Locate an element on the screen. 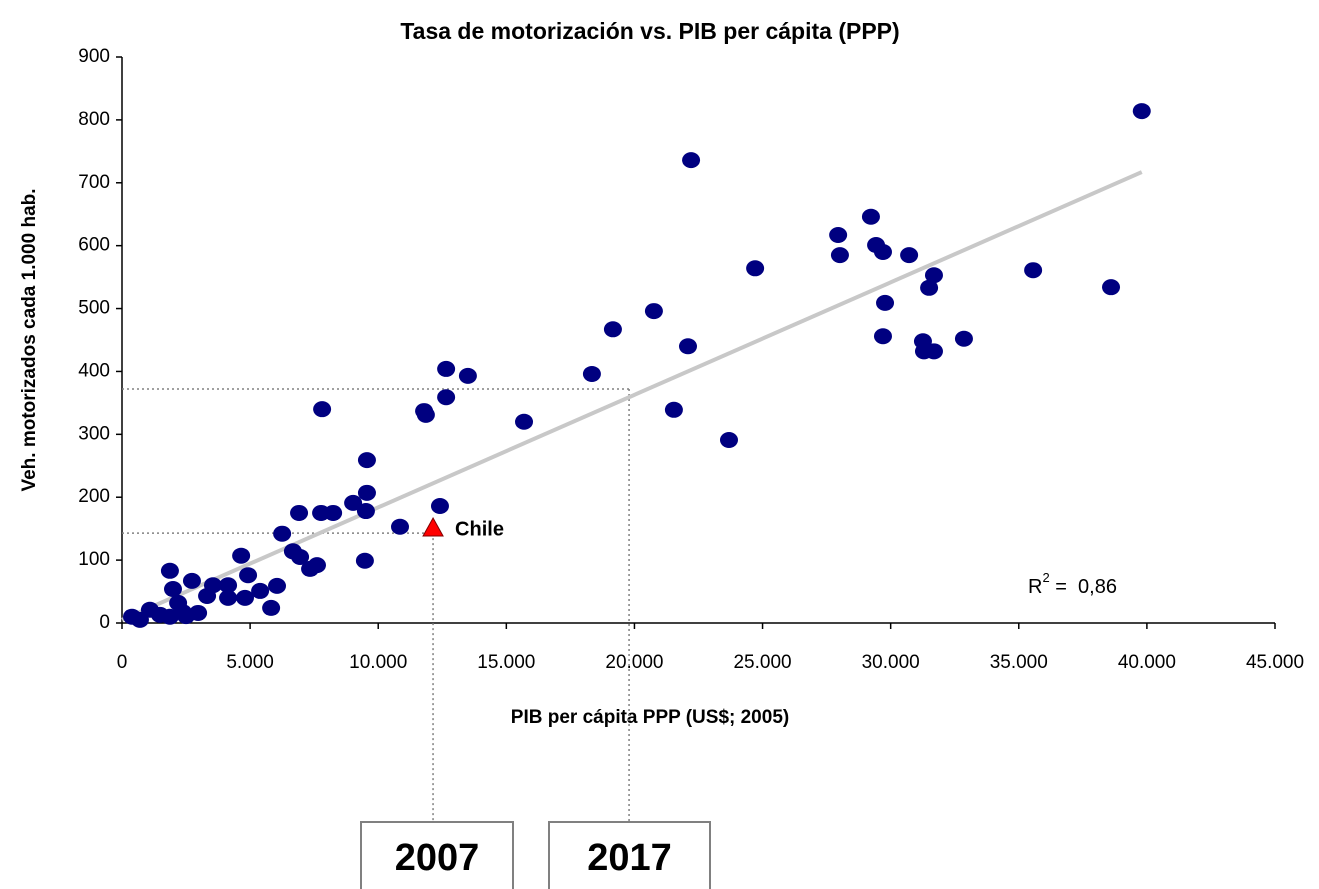  highlight-marker is located at coordinates (433, 527).